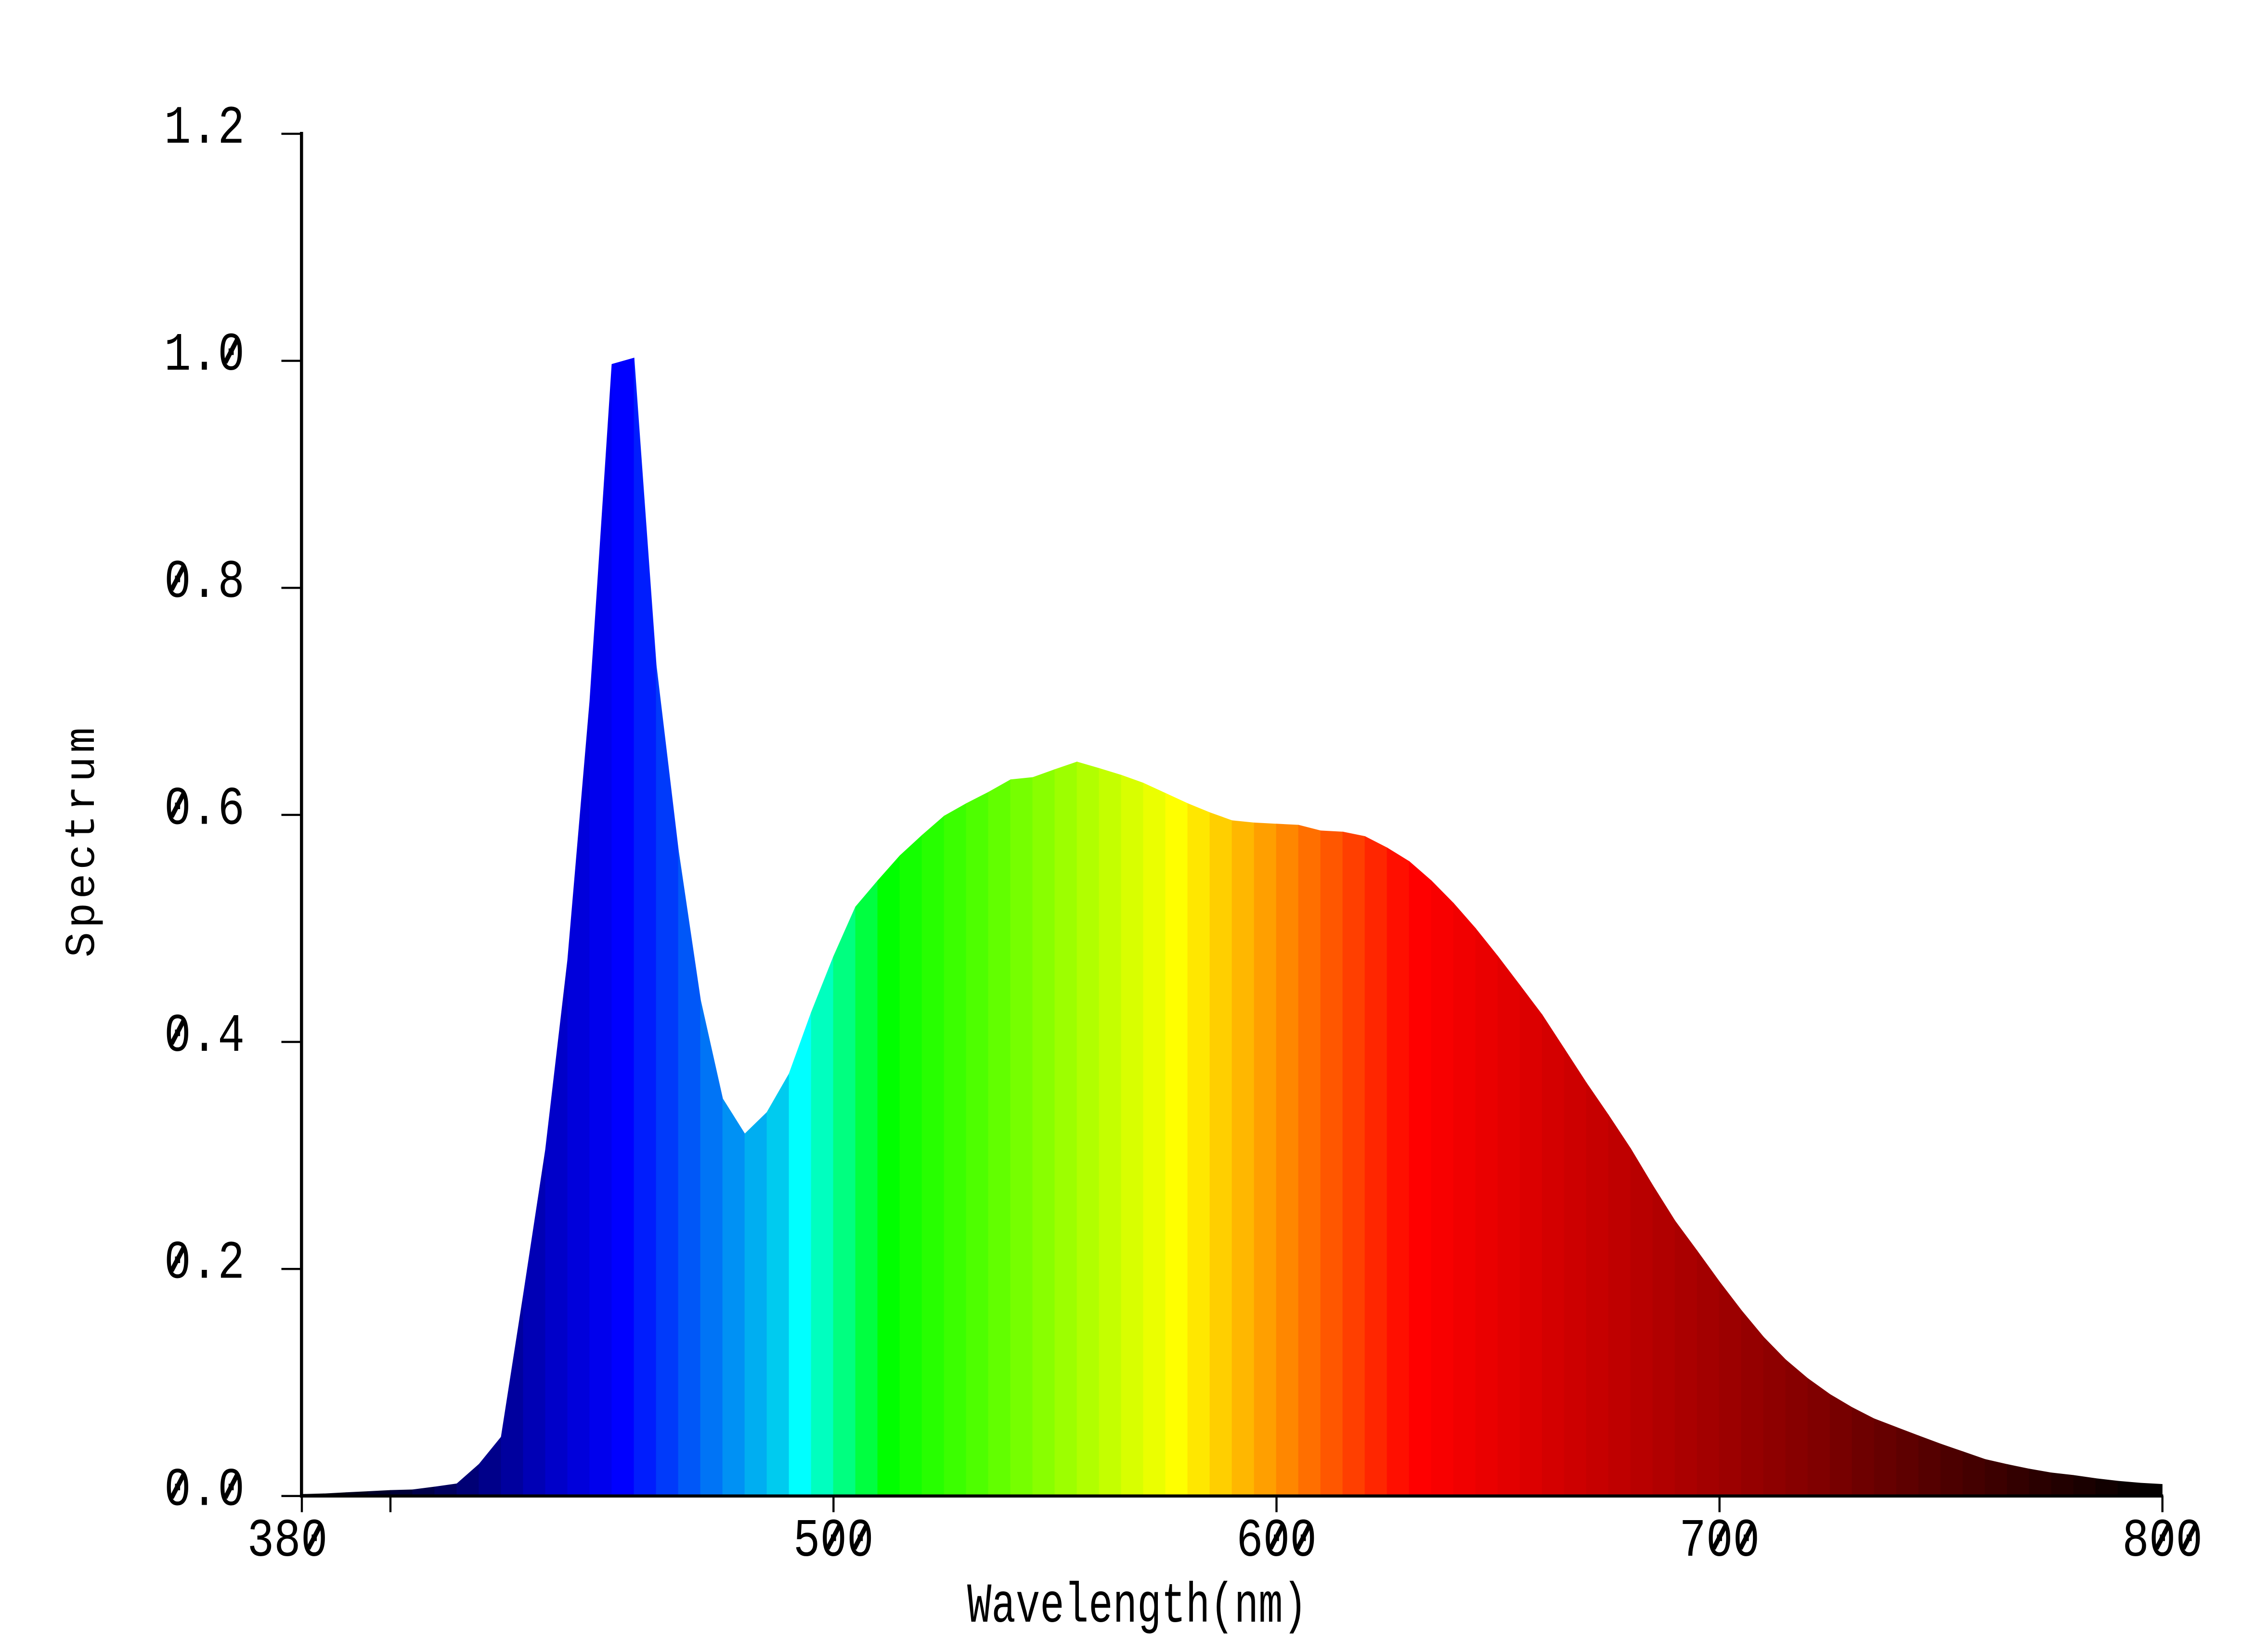  I want to click on svg-text: 1.2, so click(204, 128).